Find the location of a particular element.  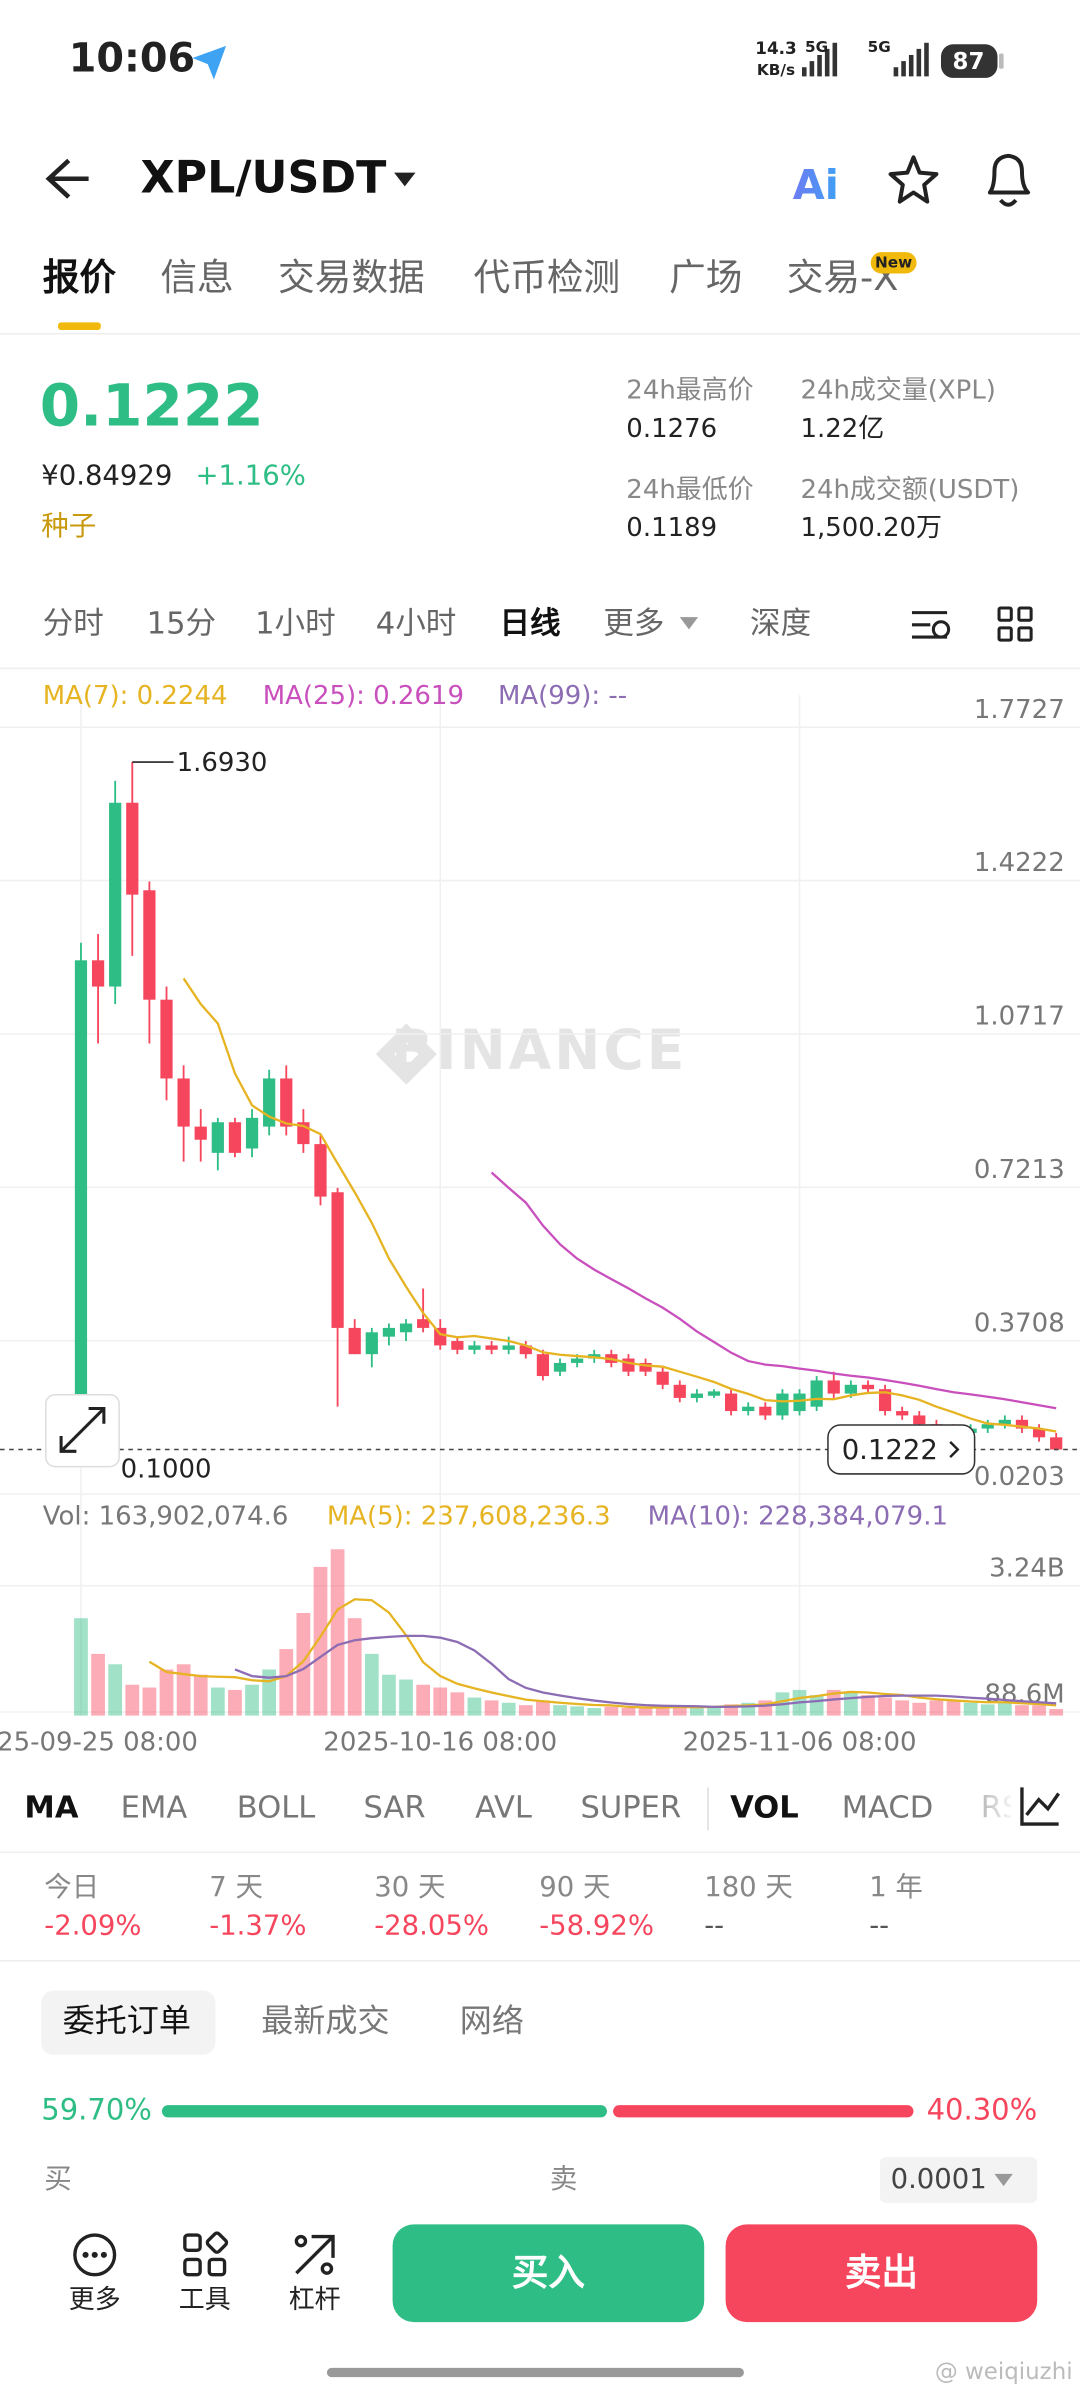

clock: 10:06 is located at coordinates (132, 59).